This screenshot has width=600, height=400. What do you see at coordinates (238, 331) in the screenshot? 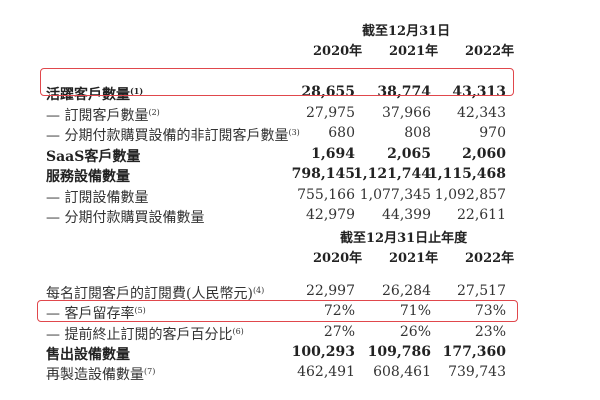
I see `footnote-marker: (6)` at bounding box center [238, 331].